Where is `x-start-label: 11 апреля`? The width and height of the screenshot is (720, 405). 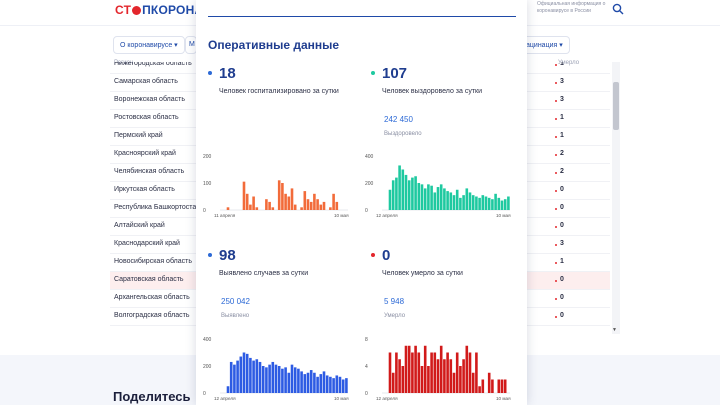
x-start-label: 11 апреля is located at coordinates (225, 215).